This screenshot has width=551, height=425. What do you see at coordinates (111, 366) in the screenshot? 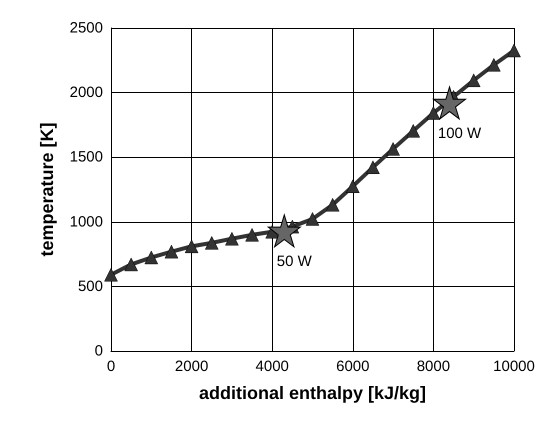
I see `x-tick-label: 0` at bounding box center [111, 366].